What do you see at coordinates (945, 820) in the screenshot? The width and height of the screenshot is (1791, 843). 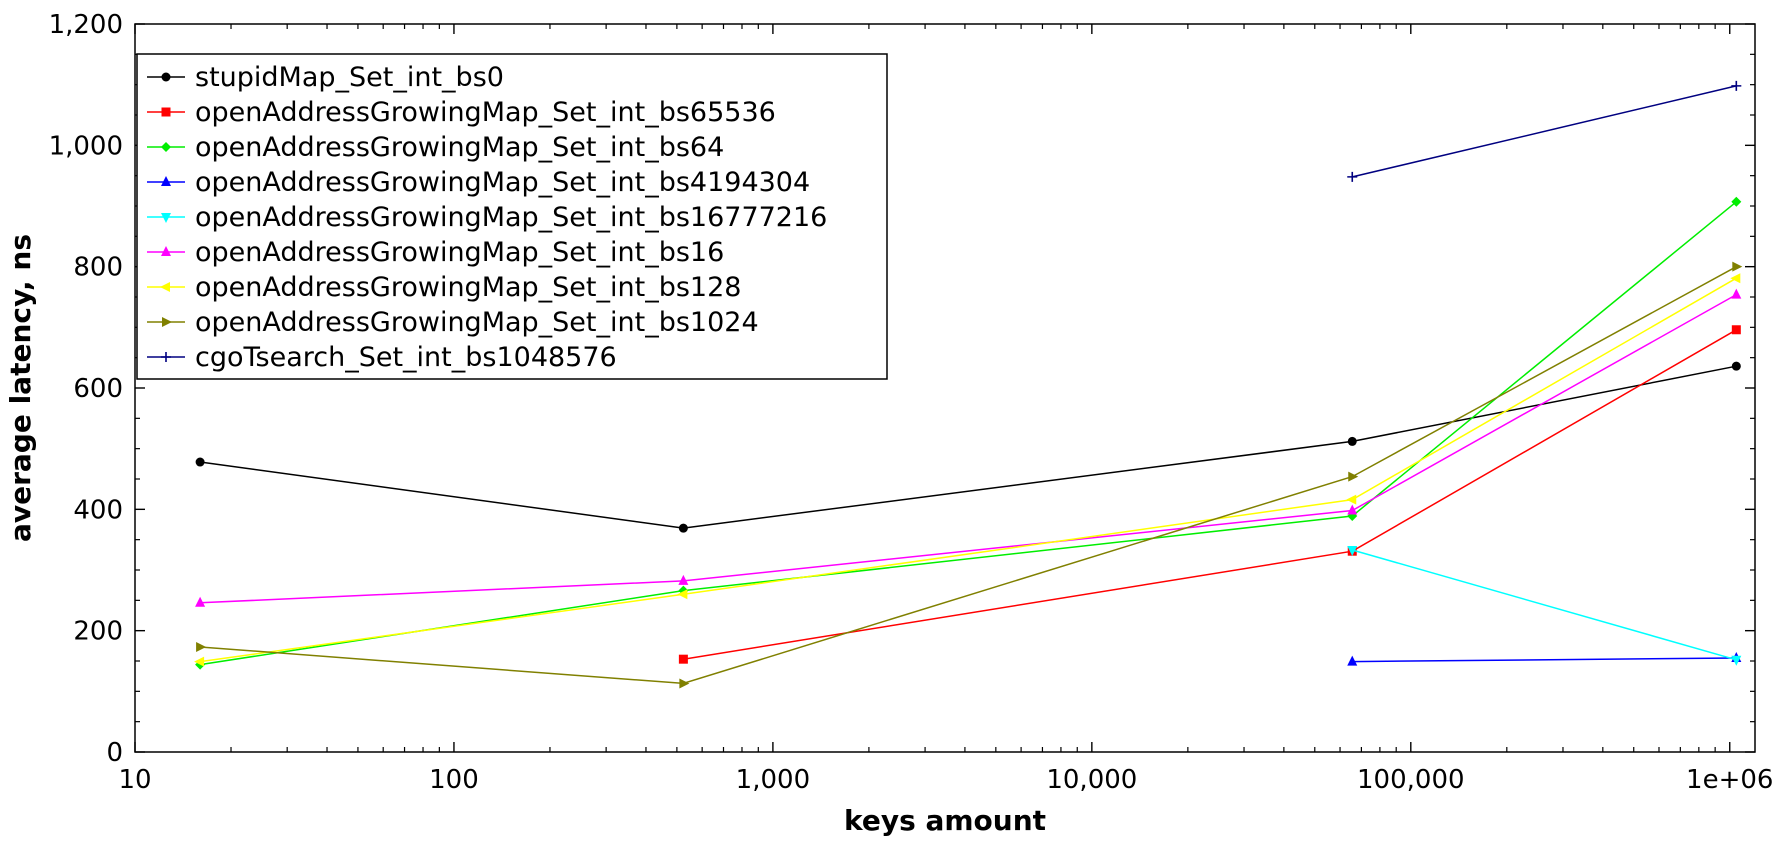 I see `x-axis-title: keys amount` at bounding box center [945, 820].